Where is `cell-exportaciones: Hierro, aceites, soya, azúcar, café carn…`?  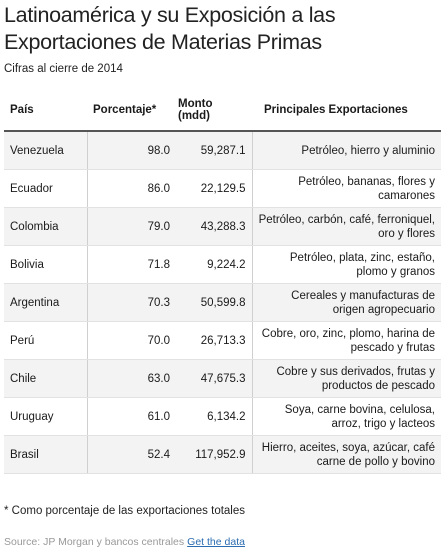
cell-exportaciones: Hierro, aceites, soya, azúcar, café carn… is located at coordinates (346, 454).